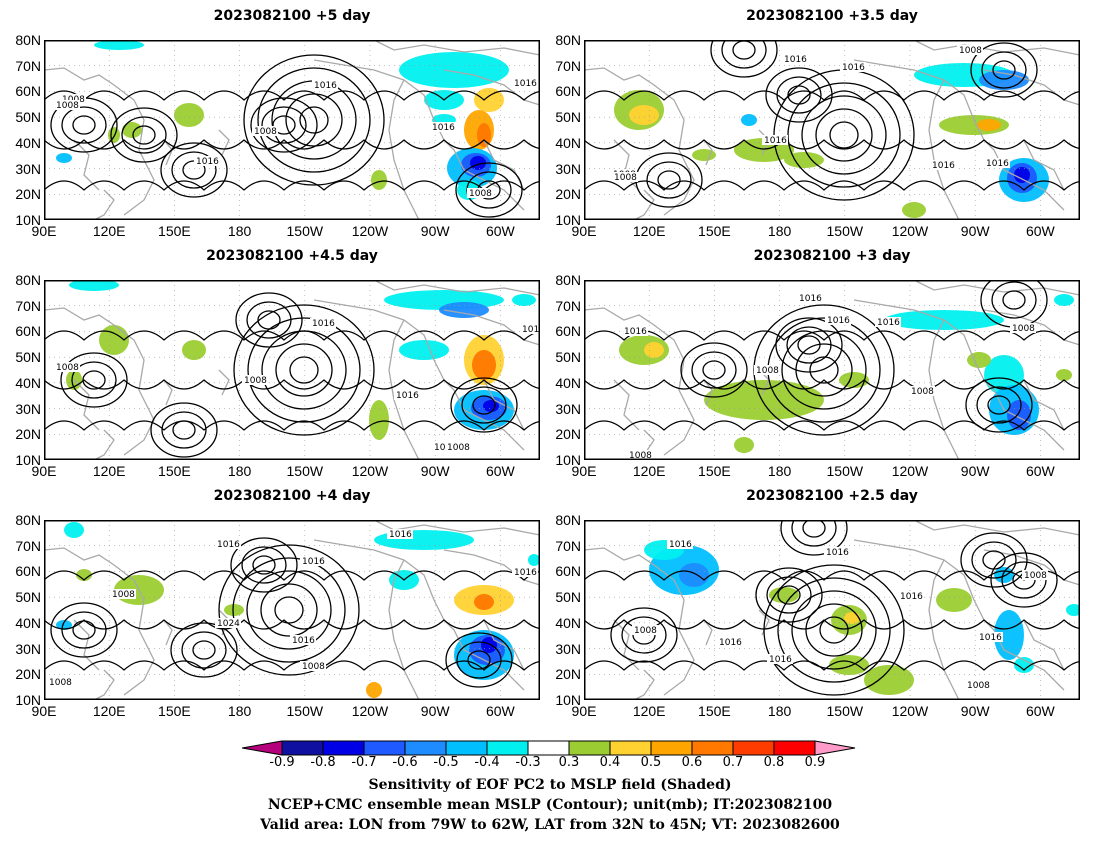 The image size is (1100, 850). Describe the element at coordinates (568, 520) in the screenshot. I see `lat-tick-label: 80N` at that location.